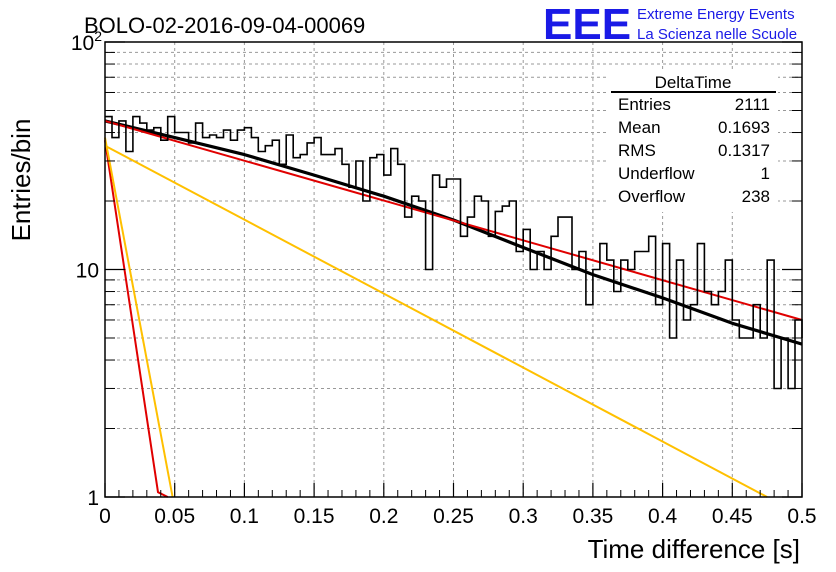  Describe the element at coordinates (93, 498) in the screenshot. I see `y-tick-label: 1` at that location.